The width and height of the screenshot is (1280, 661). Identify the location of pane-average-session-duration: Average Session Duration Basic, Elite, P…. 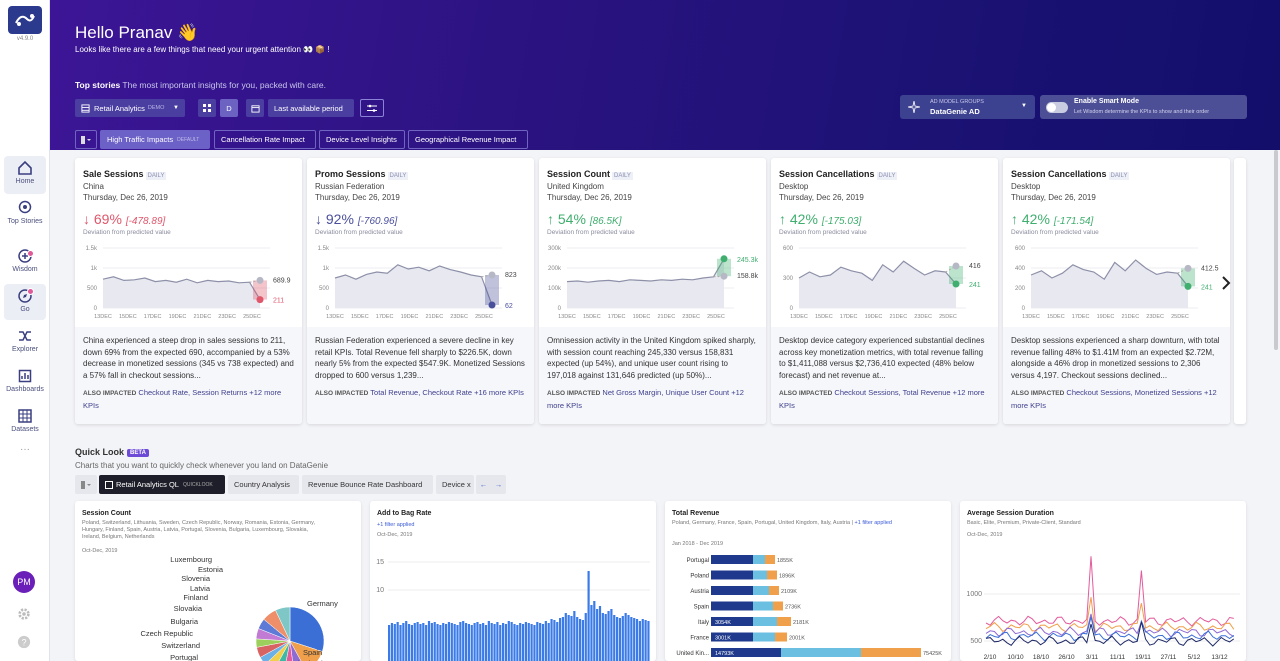
(1103, 581).